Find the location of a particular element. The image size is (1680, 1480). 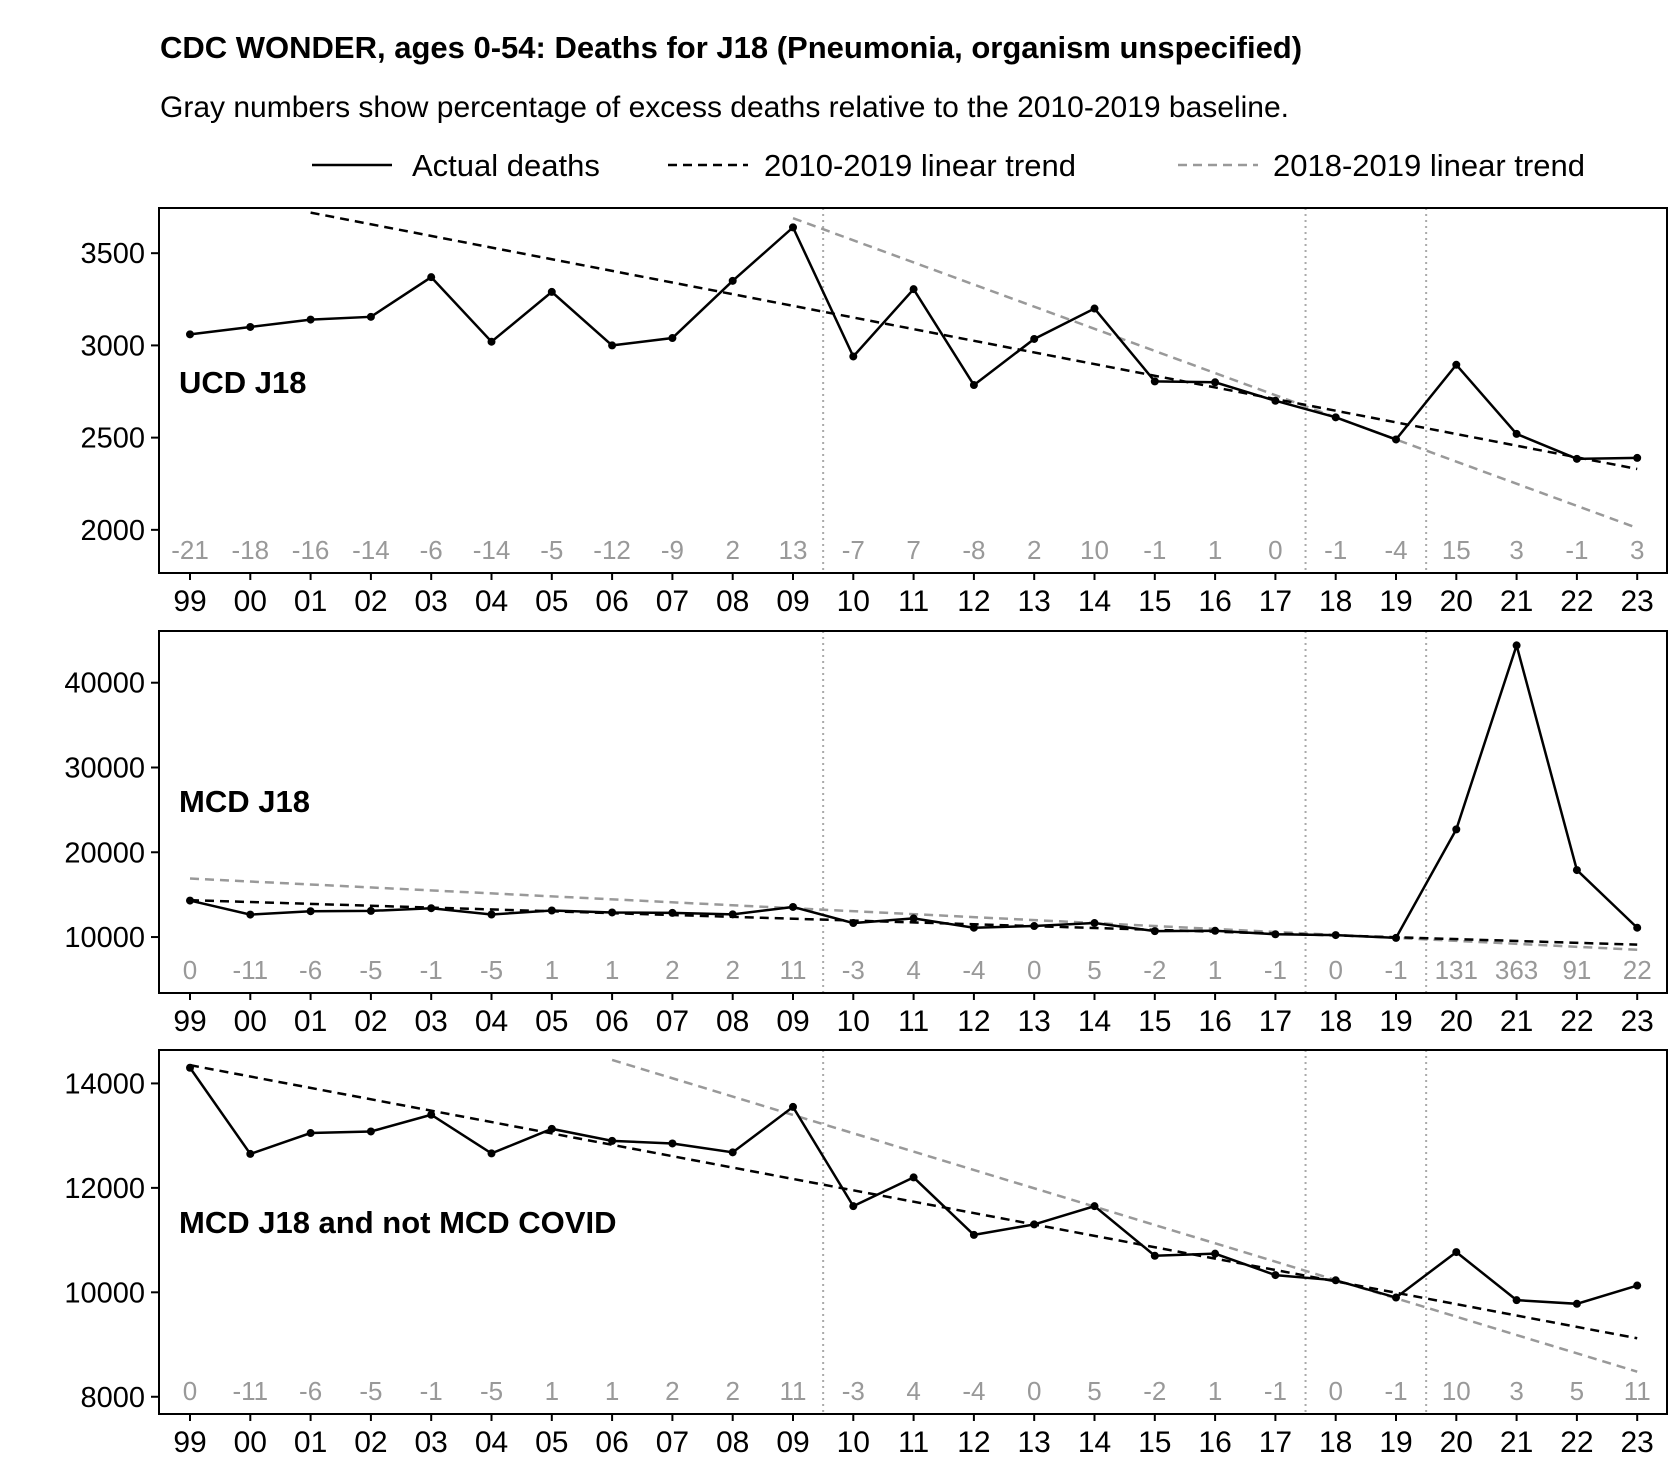

x-tick-label: 02 is located at coordinates (370, 1021).